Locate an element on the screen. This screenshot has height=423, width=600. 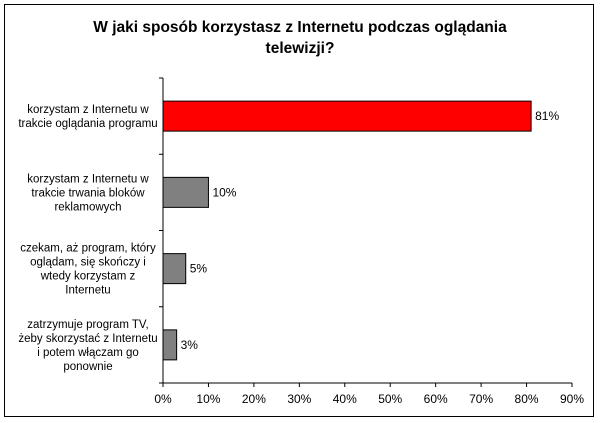
x-tick-label: 50% is located at coordinates (390, 399).